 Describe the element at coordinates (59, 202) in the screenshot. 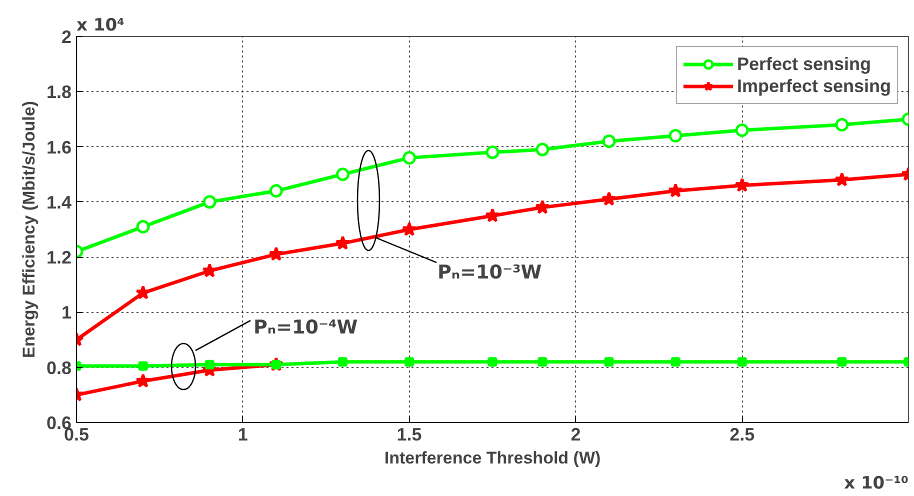

I see `y-tick-label: 1.4` at that location.